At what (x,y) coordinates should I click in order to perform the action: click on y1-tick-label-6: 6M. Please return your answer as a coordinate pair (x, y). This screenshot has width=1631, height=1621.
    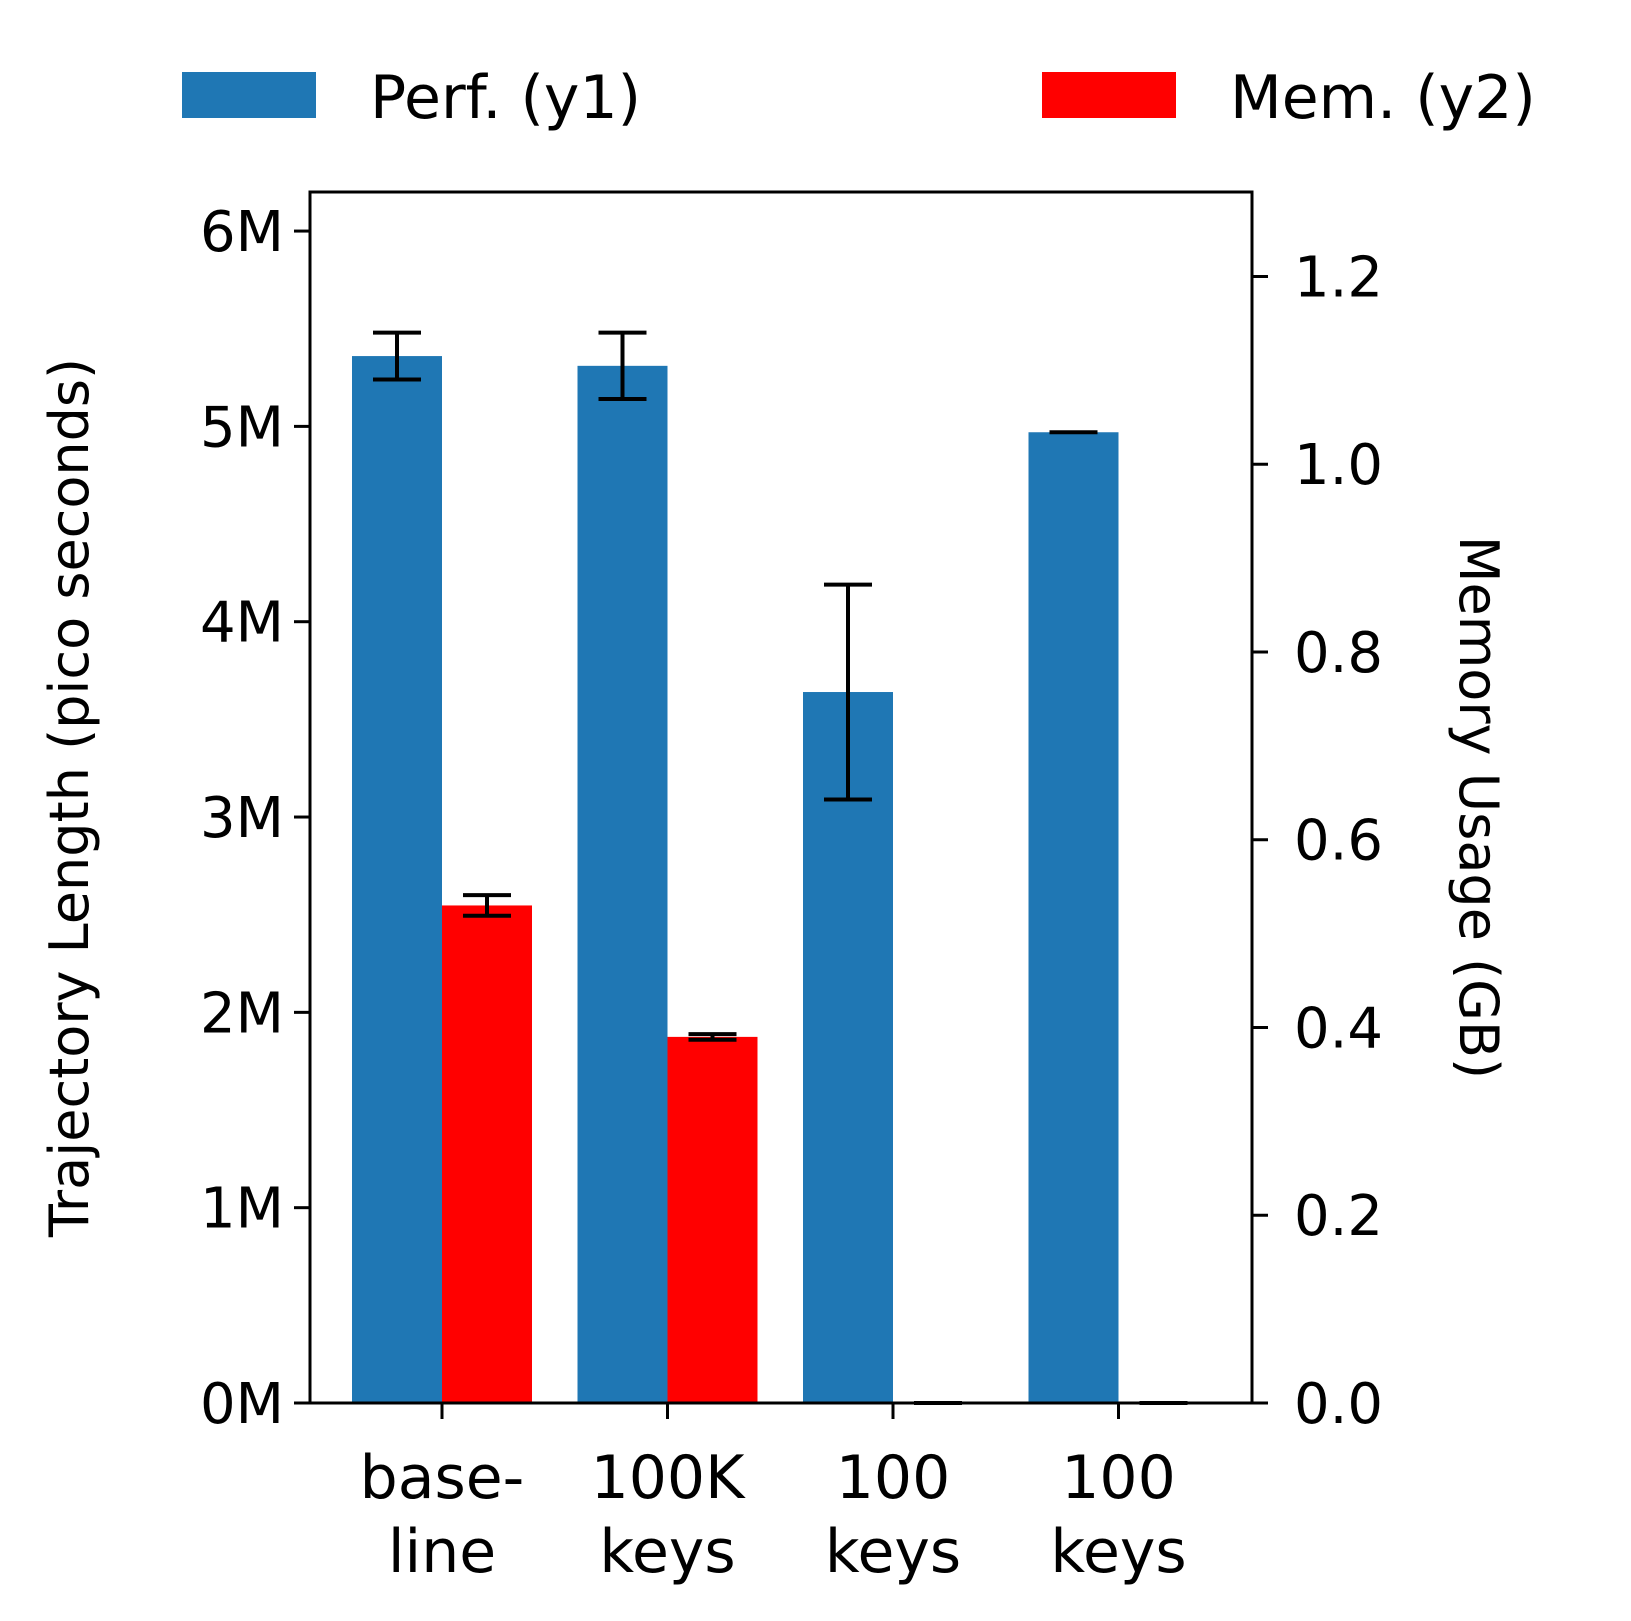
    Looking at the image, I should click on (242, 232).